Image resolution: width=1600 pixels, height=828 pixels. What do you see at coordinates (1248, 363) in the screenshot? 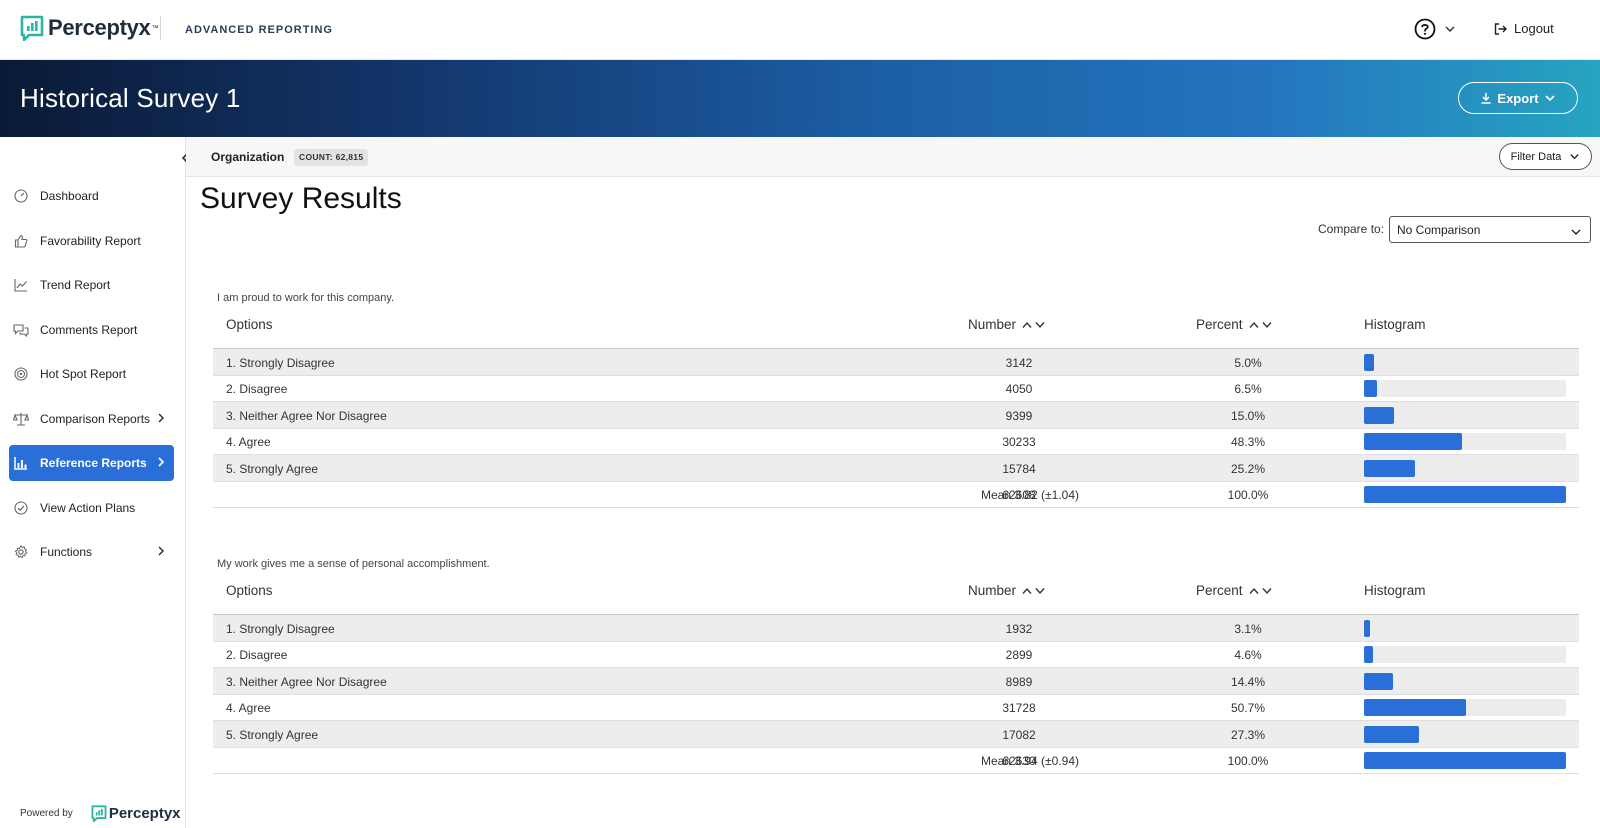
I see `percent-value: 5.0%` at bounding box center [1248, 363].